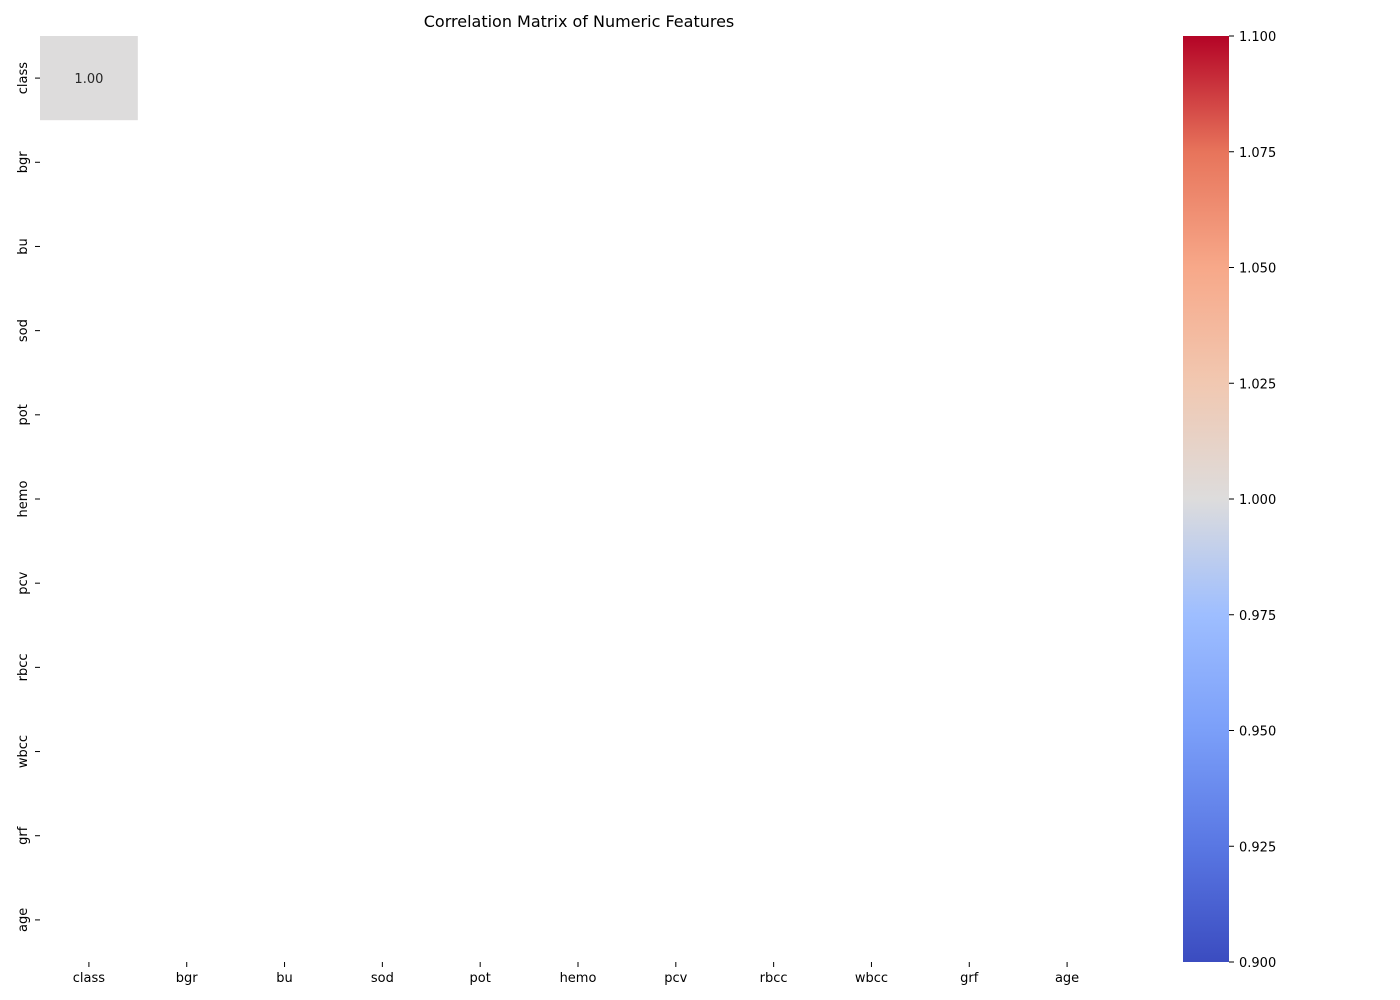 The image size is (1400, 1000). I want to click on y-tick-label: bu, so click(23, 246).